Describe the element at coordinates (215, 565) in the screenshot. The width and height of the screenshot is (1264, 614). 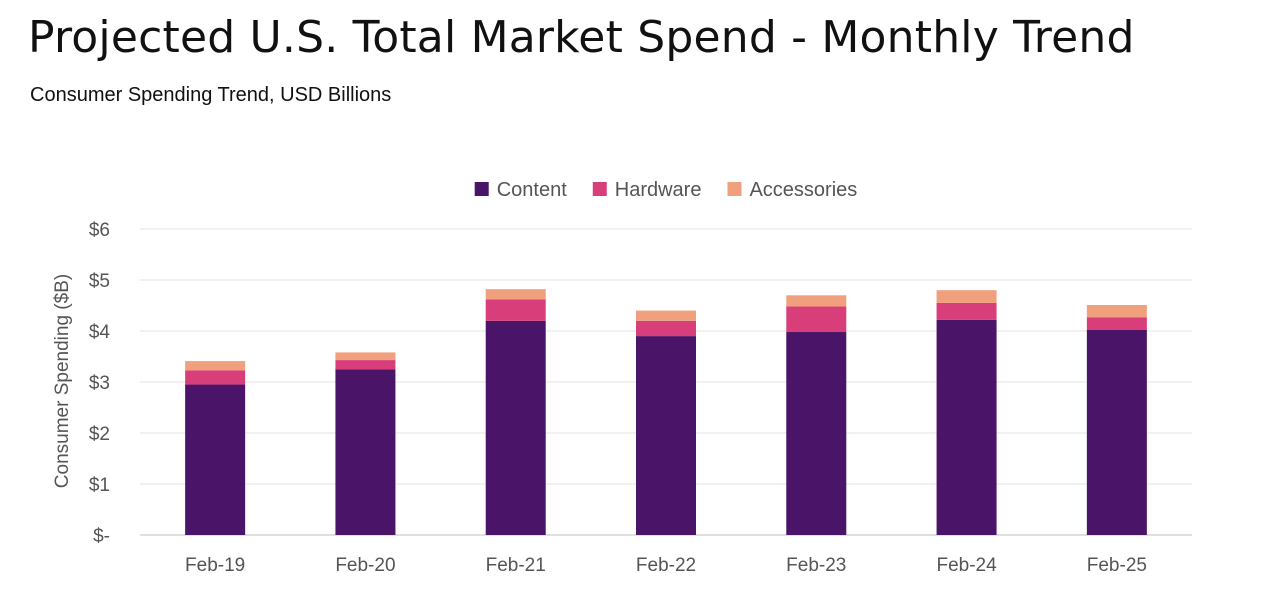
I see `x-tick-label: Feb-19` at that location.